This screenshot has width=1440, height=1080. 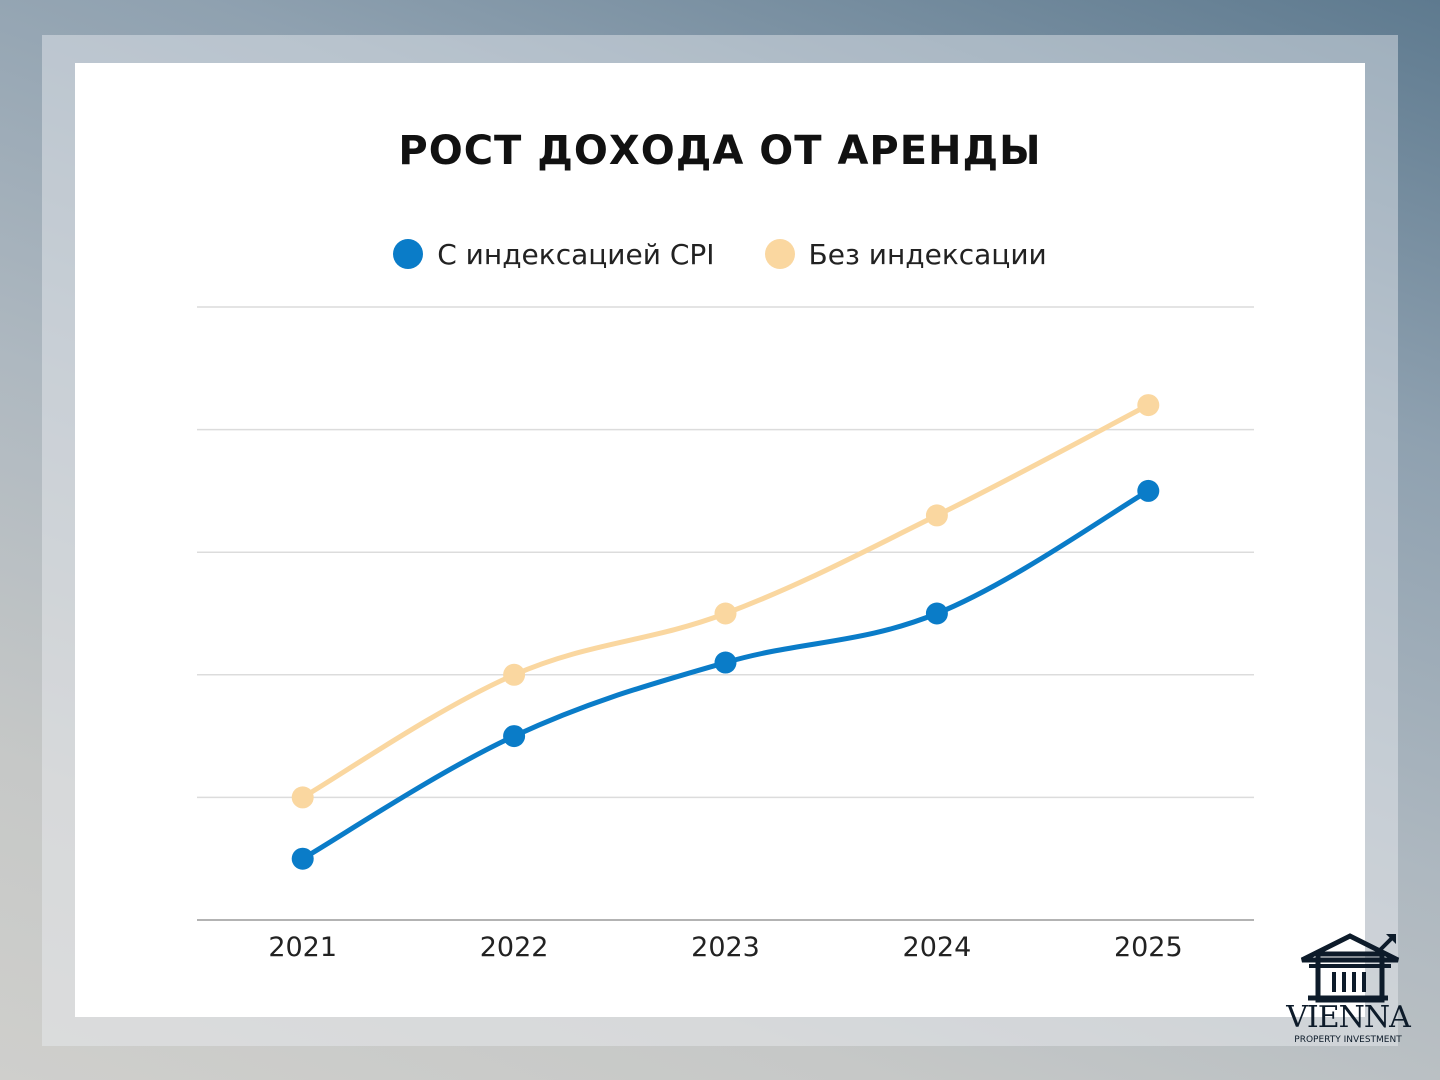 I want to click on chart-title: РОСТ ДОХОДА ОТ АРЕНДЫ, so click(x=720, y=151).